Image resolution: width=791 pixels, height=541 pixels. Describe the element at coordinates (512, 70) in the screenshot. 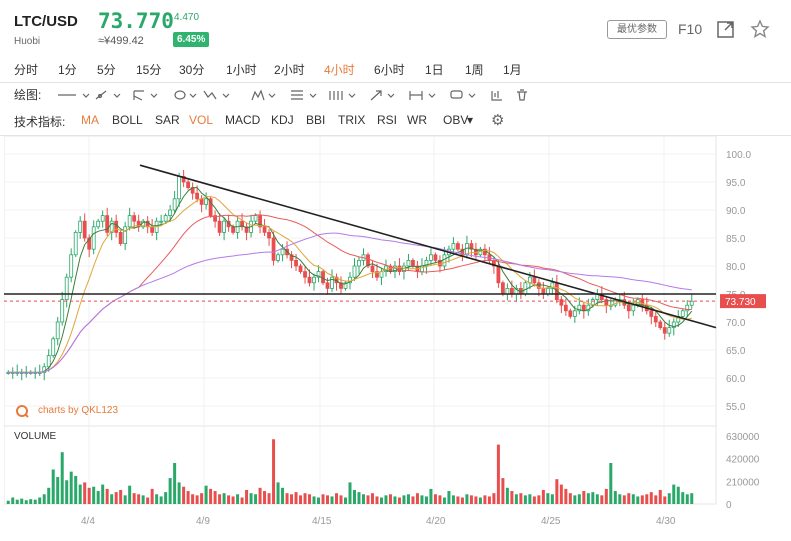

I see `period-11: 1月` at that location.